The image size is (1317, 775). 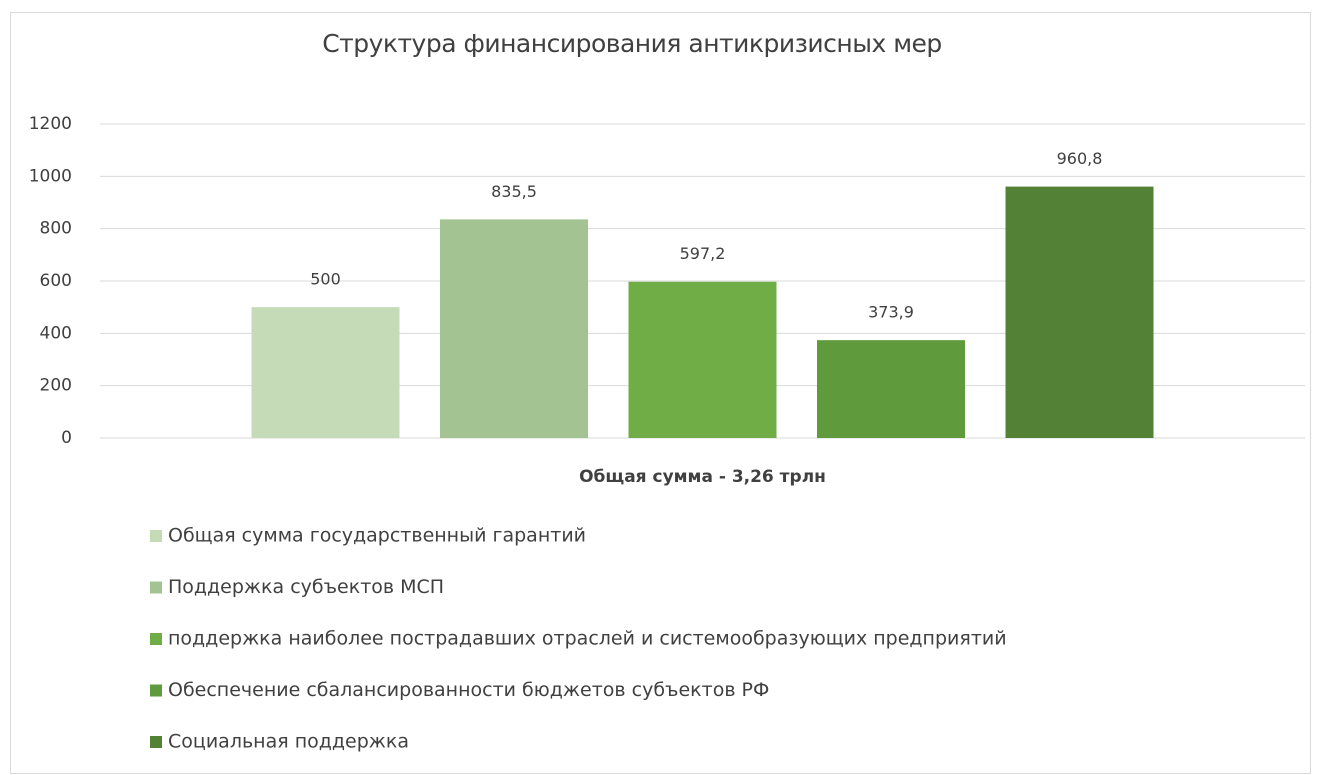 What do you see at coordinates (56, 229) in the screenshot?
I see `y-tick-label: 800` at bounding box center [56, 229].